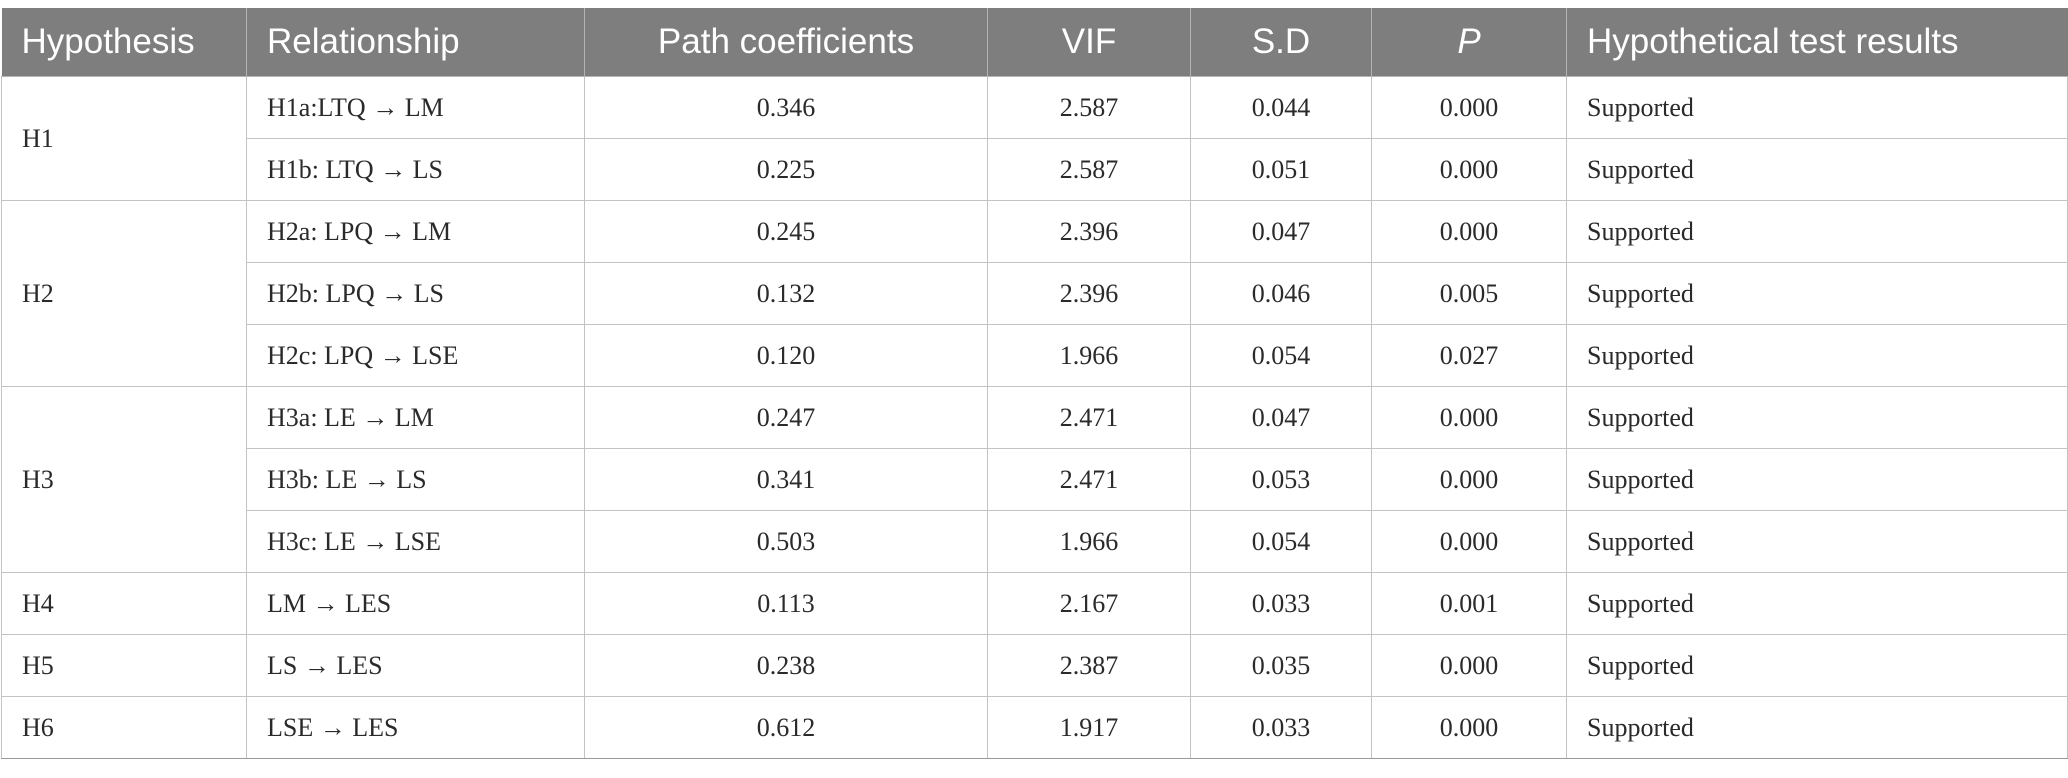 This screenshot has height=778, width=2068. Describe the element at coordinates (1089, 727) in the screenshot. I see `vif-cell: 1.917` at that location.